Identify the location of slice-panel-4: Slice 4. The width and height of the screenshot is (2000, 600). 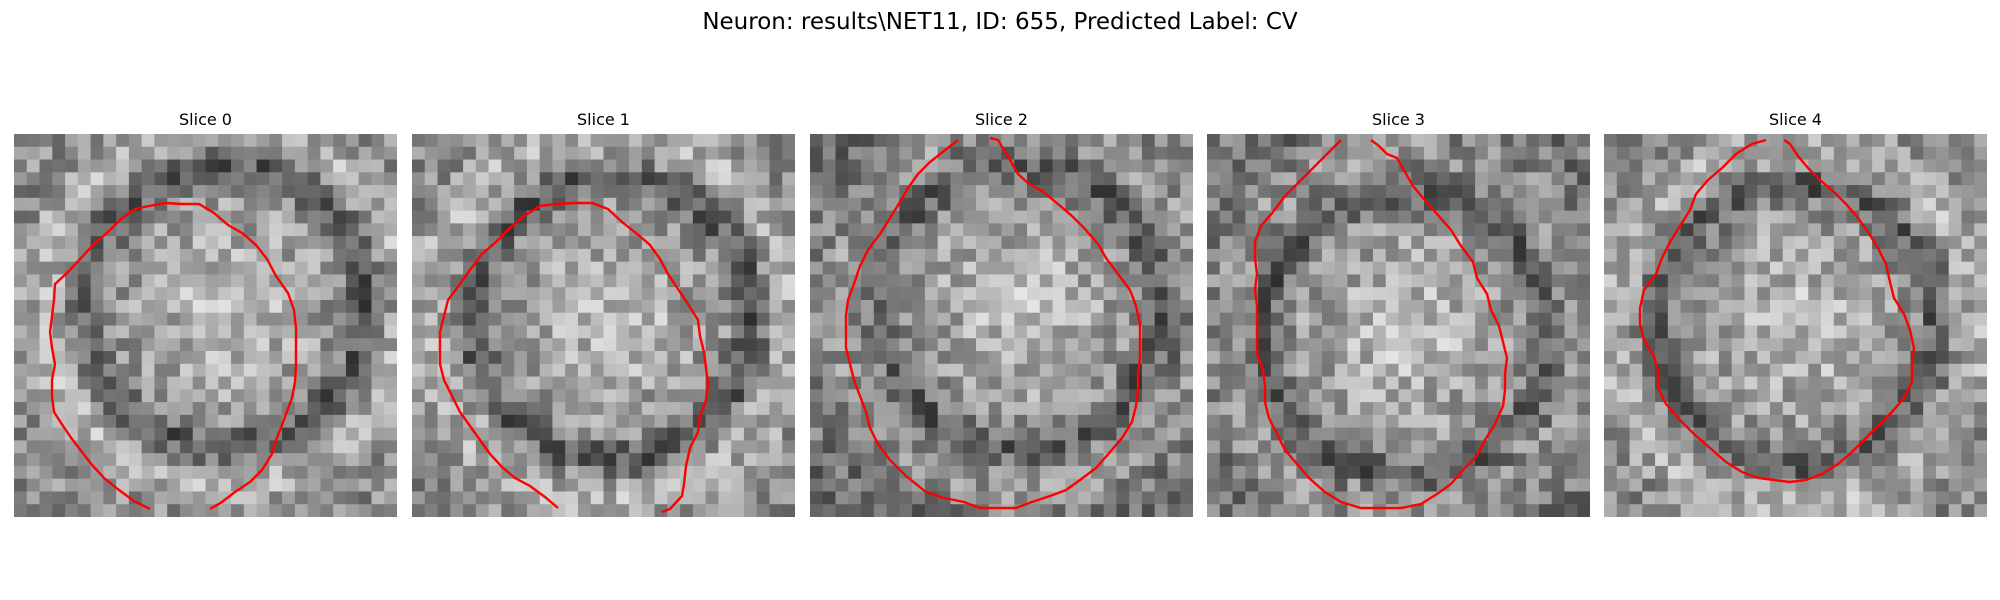
(1795, 314).